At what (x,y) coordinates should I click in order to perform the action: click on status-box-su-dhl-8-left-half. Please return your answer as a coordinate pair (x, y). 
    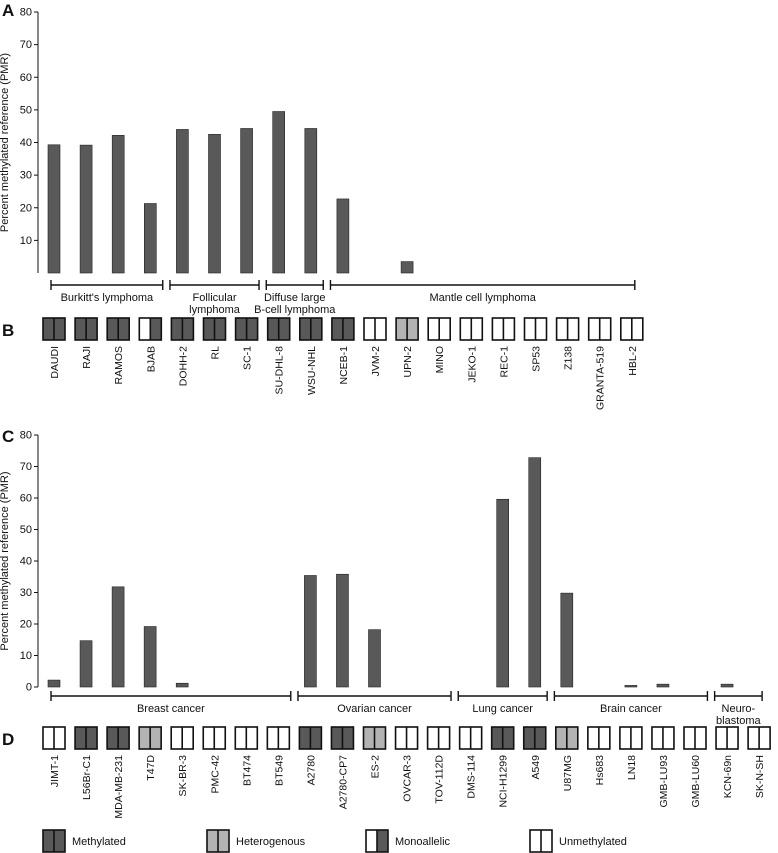
    Looking at the image, I should click on (273, 329).